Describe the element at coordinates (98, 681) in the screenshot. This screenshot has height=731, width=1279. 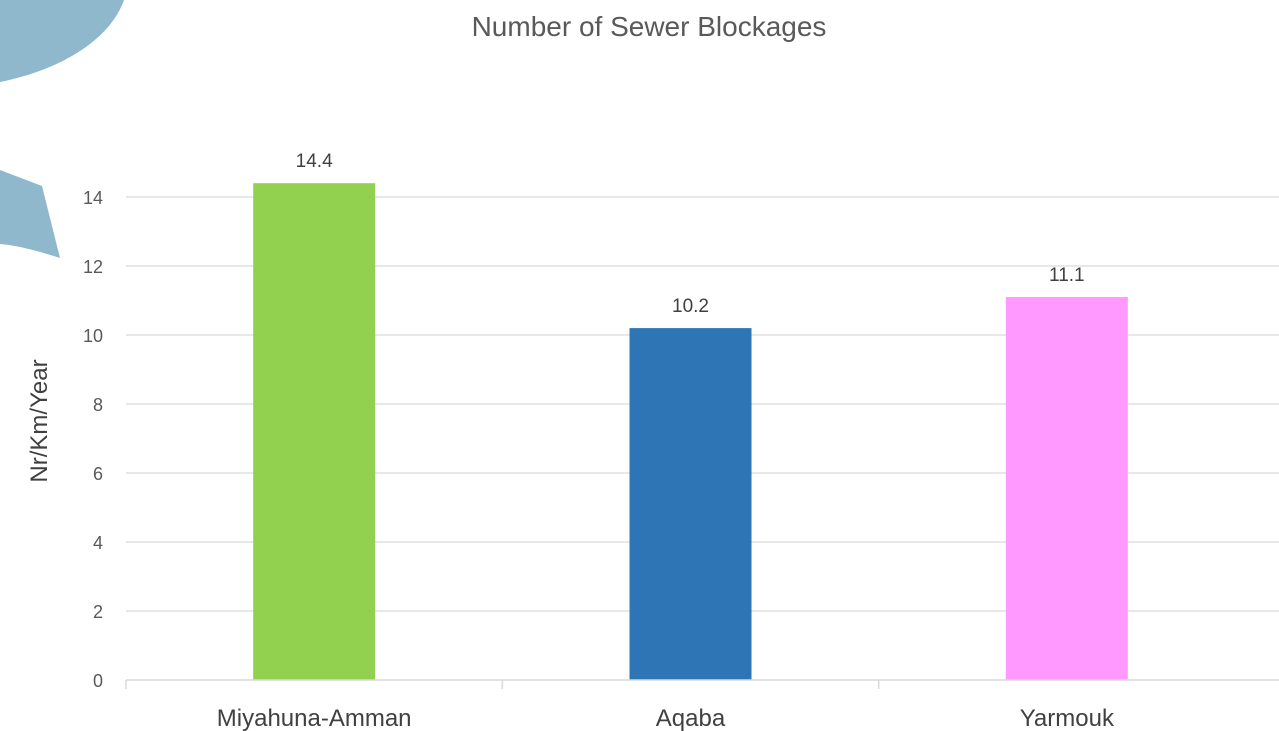
I see `y-tick-label: 0` at that location.